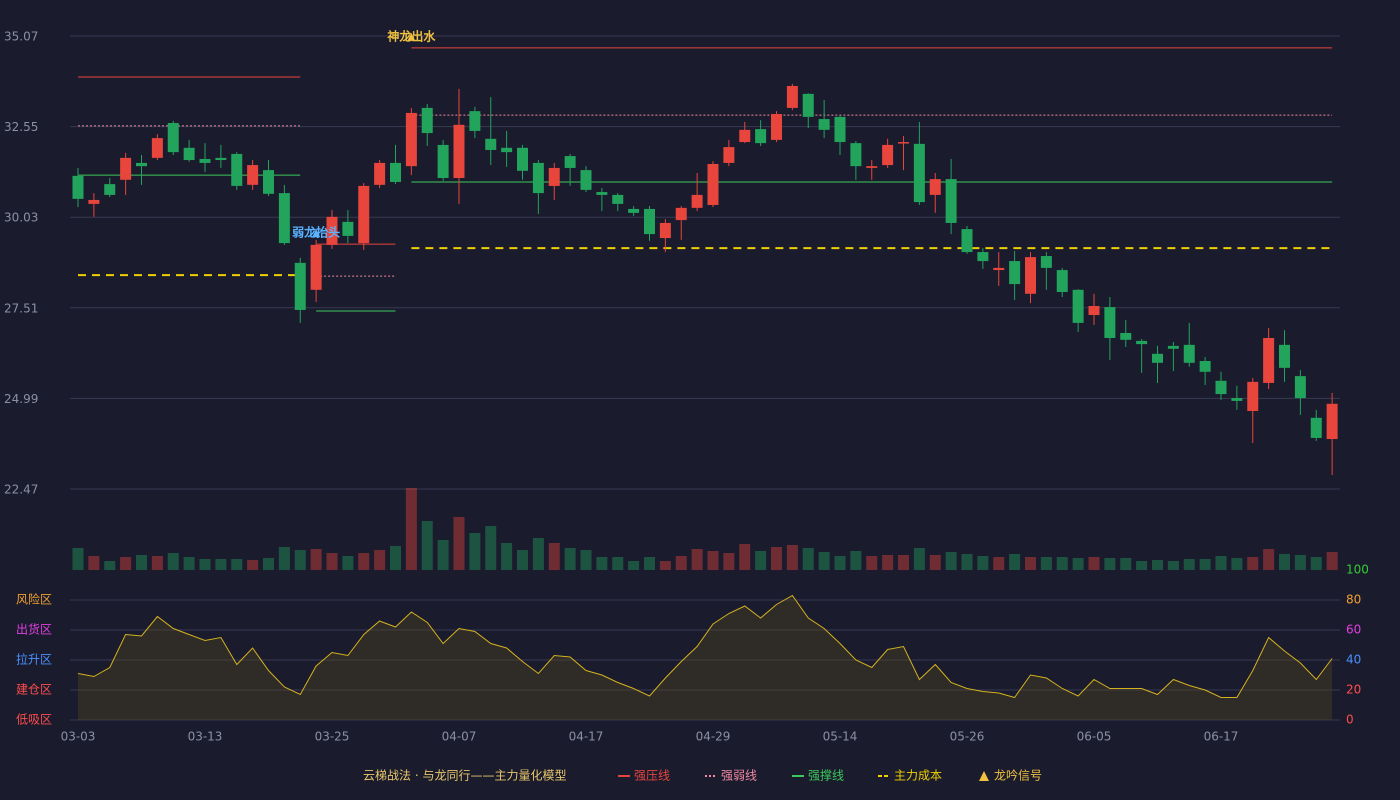 This screenshot has height=800, width=1400. Describe the element at coordinates (21, 399) in the screenshot. I see `y-tick-label: 24.99` at that location.